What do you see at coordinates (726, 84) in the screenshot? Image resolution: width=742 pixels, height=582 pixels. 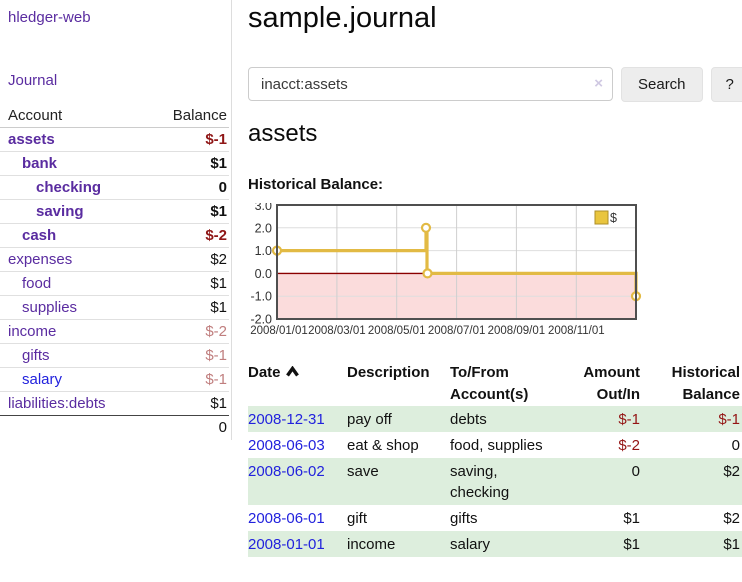 I see `help-button: ?` at bounding box center [726, 84].